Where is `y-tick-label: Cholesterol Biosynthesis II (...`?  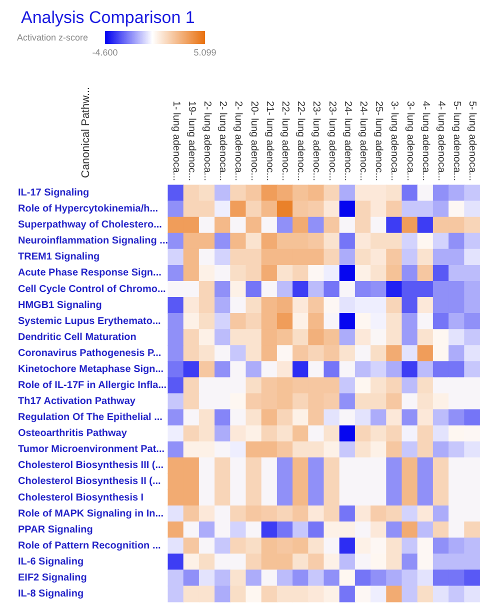 y-tick-label: Cholesterol Biosynthesis II (... is located at coordinates (90, 482).